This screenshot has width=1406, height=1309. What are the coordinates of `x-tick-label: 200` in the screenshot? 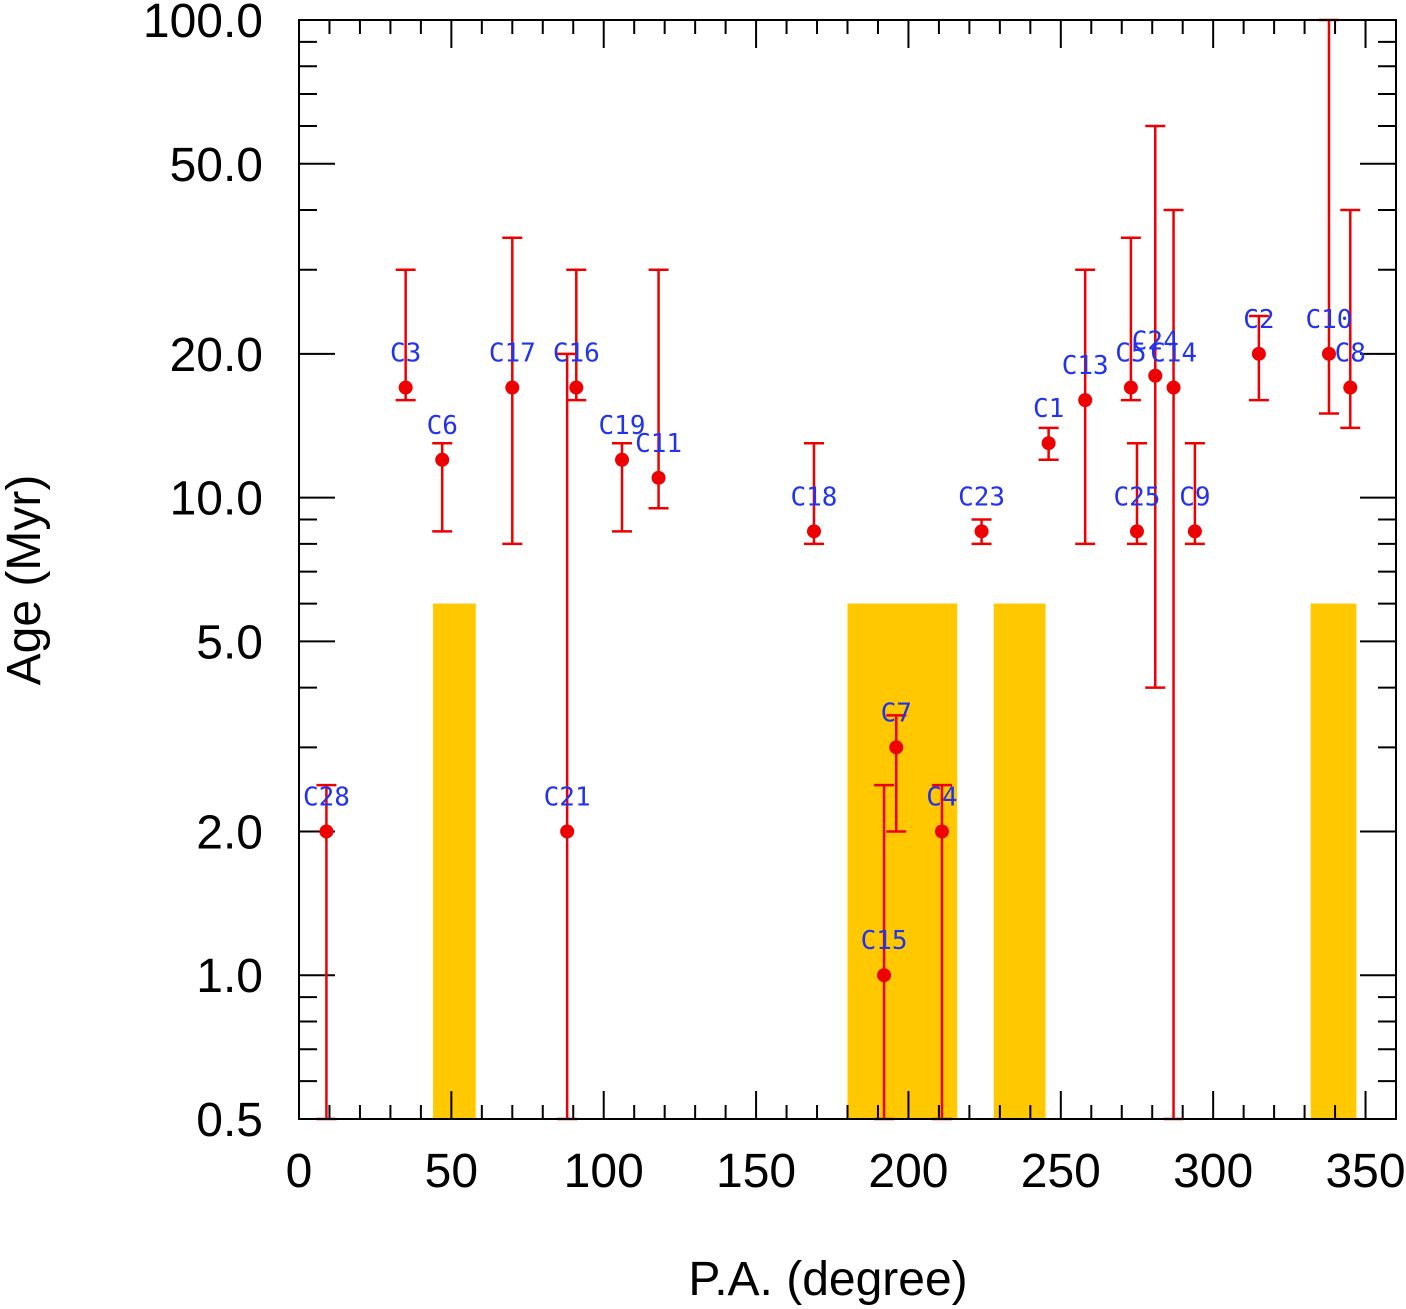 It's located at (908, 1171).